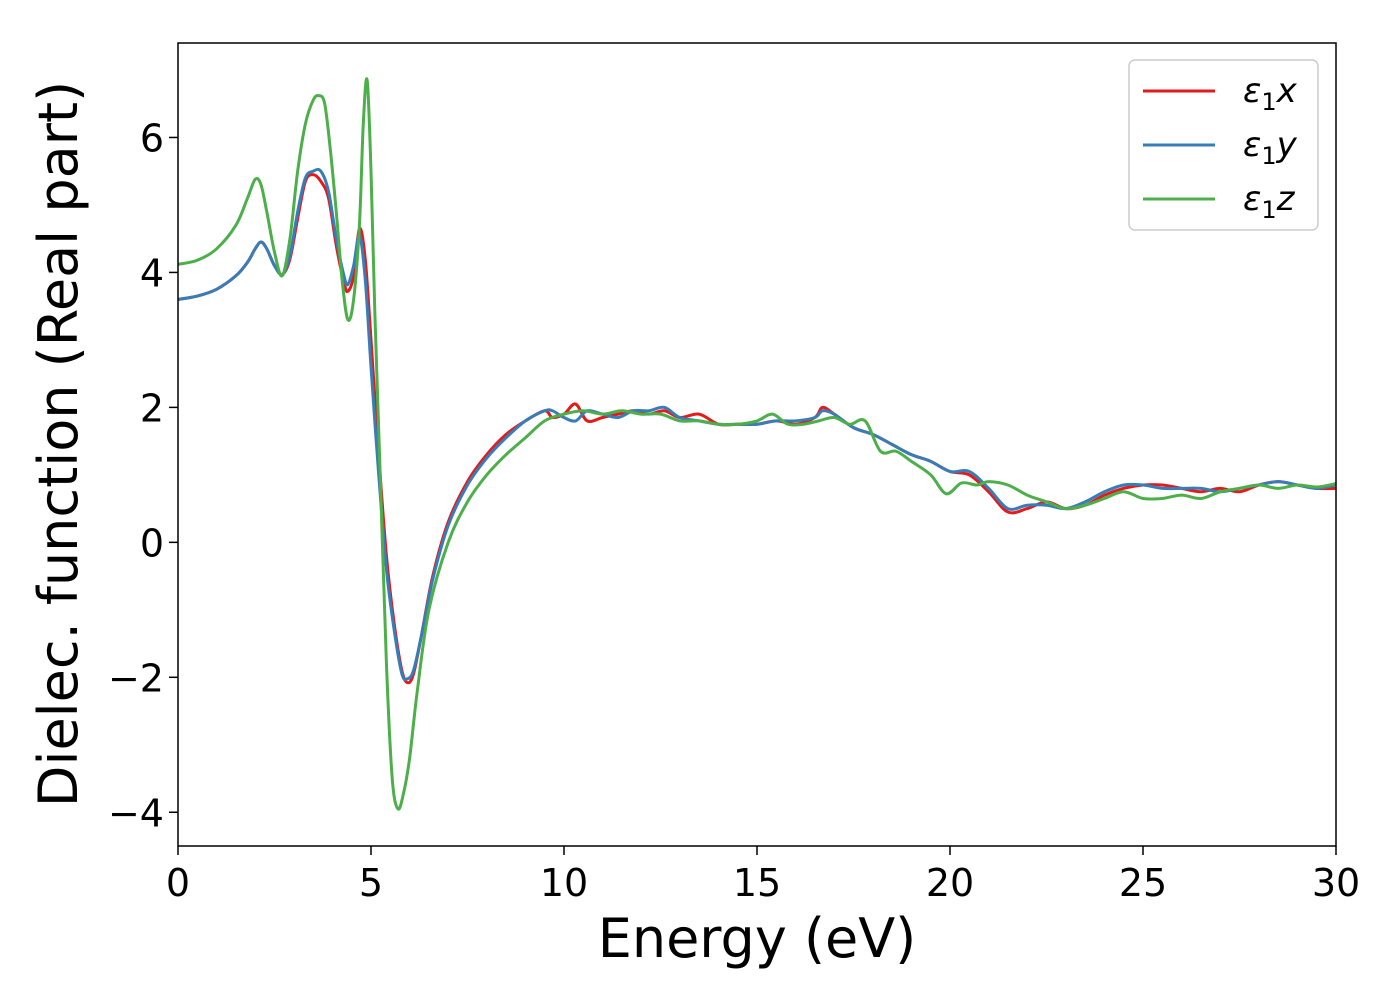  What do you see at coordinates (1270, 93) in the screenshot?
I see `legend-label-x: ε1x` at bounding box center [1270, 93].